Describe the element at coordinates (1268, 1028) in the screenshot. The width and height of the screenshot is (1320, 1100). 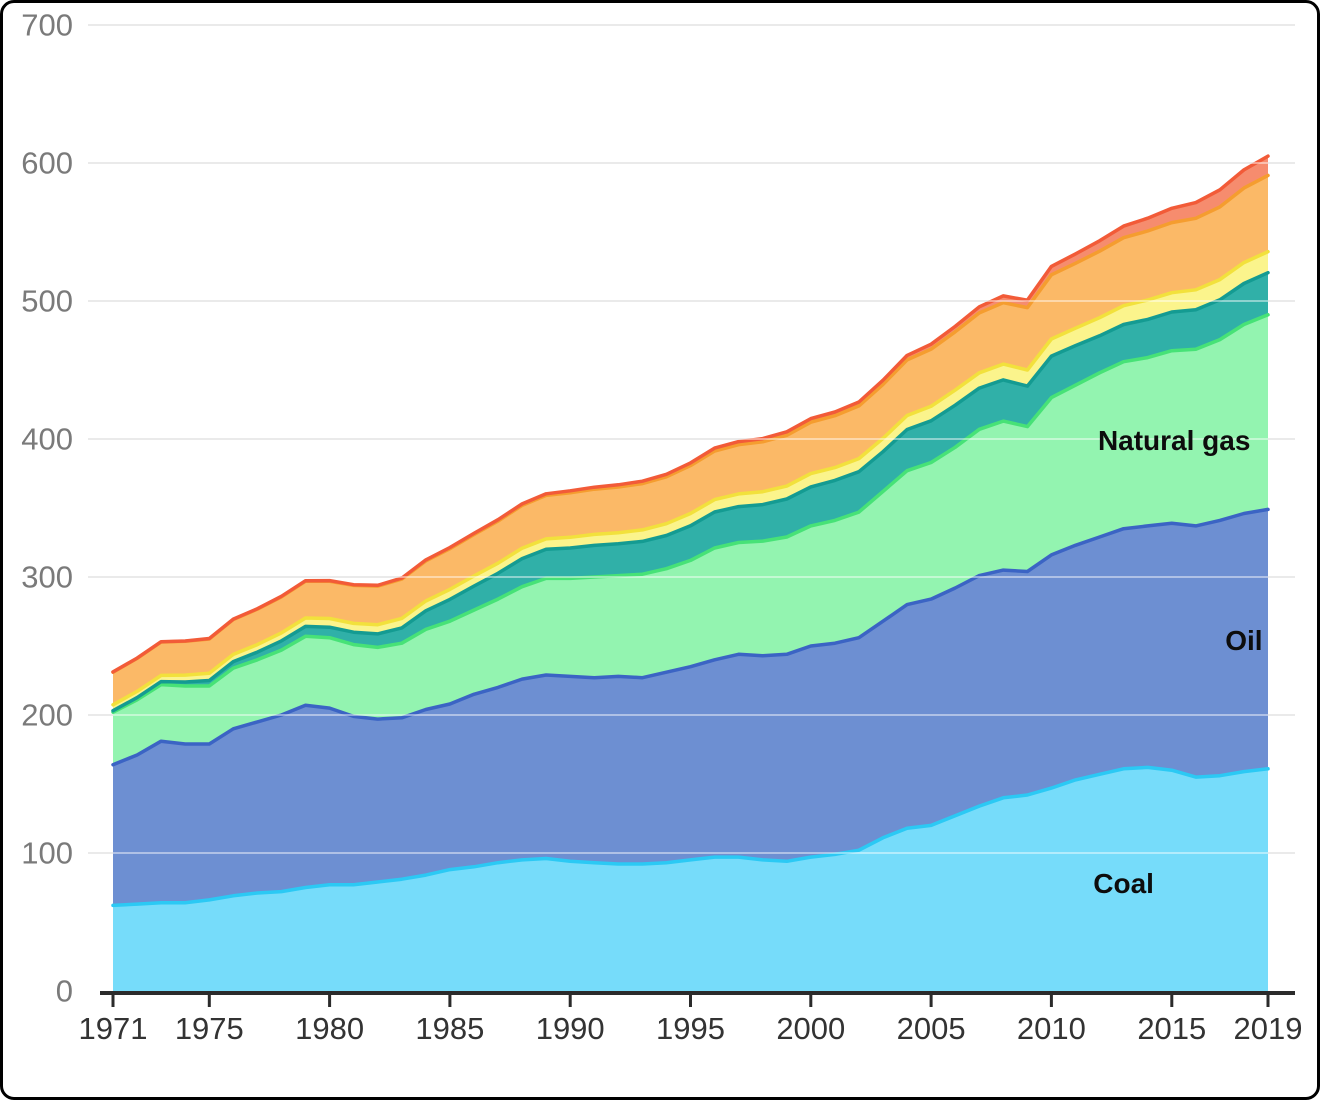
I see `x-tick-label-2019: 2019` at that location.